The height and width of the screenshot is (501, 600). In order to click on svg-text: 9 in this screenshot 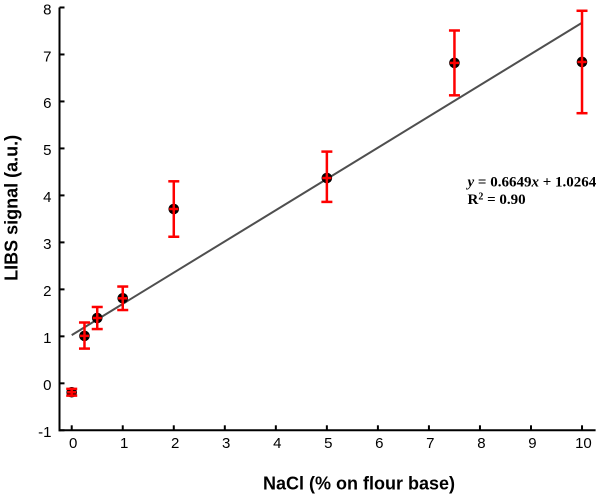, I will do `click(532, 443)`.